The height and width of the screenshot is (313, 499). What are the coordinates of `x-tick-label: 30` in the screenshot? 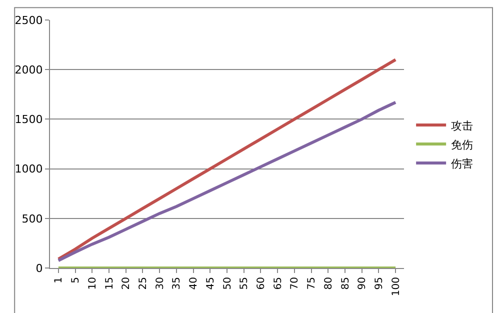 It's located at (160, 283).